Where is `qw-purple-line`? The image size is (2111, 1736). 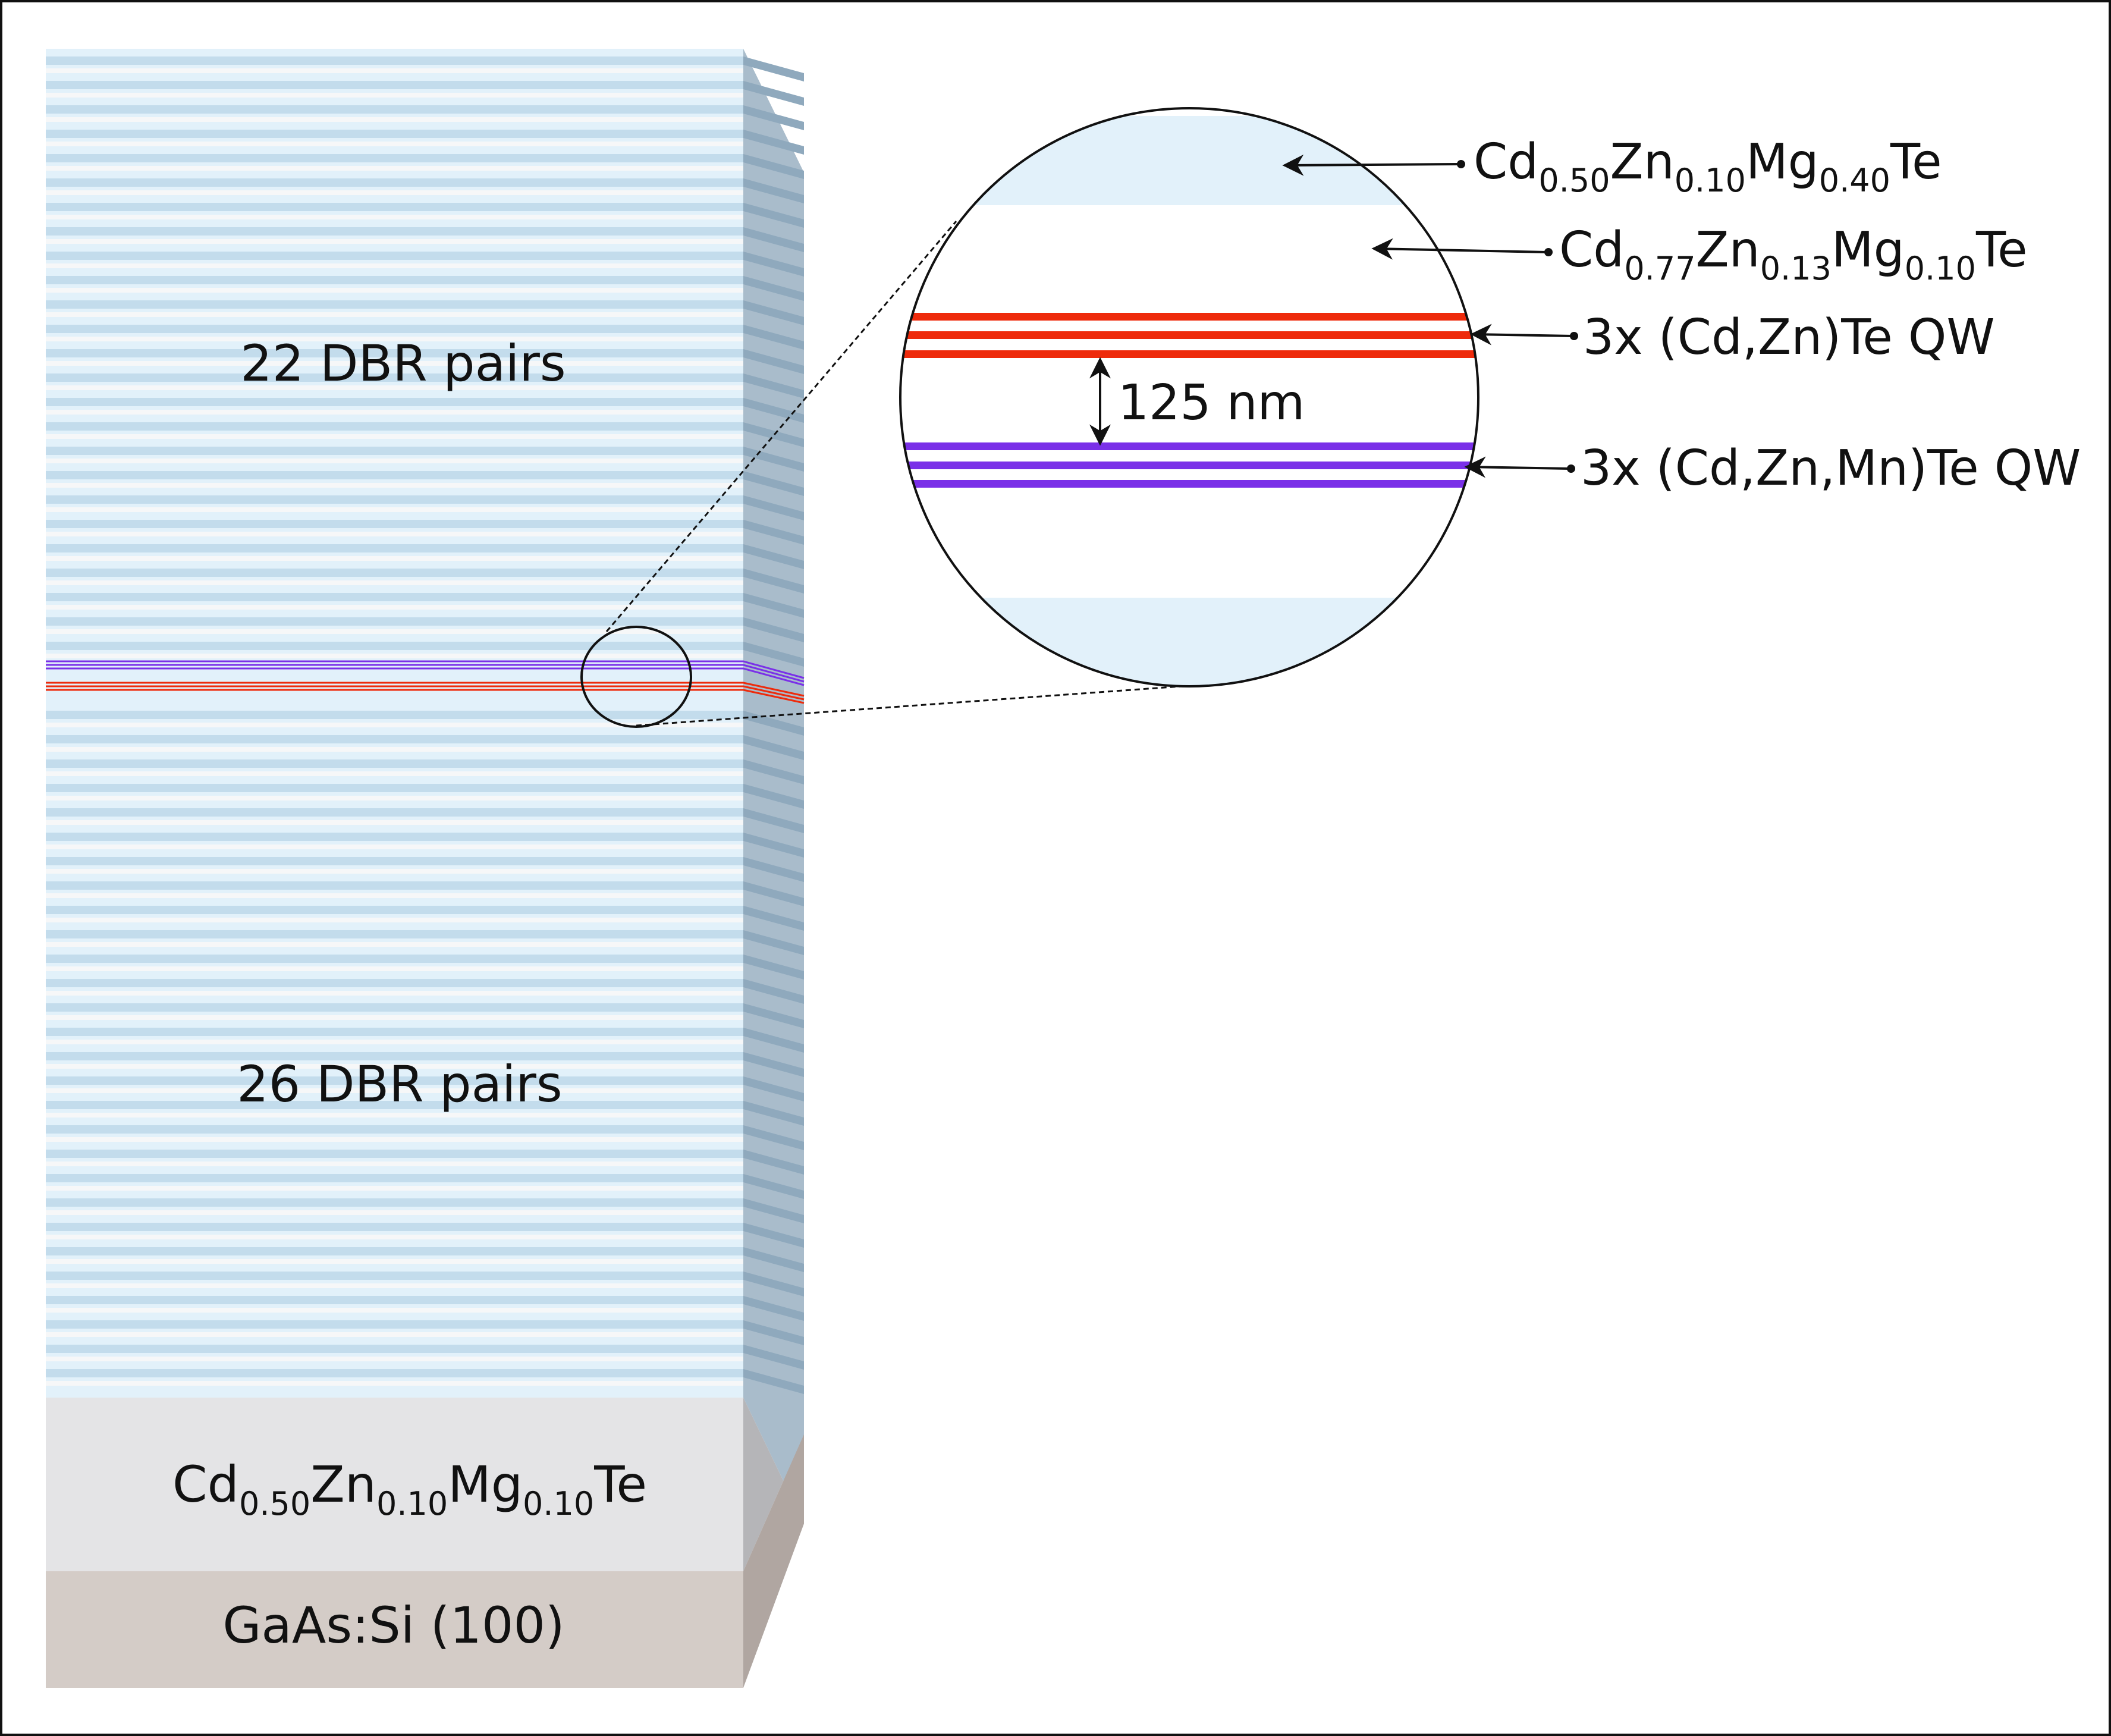 qw-purple-line is located at coordinates (425, 676).